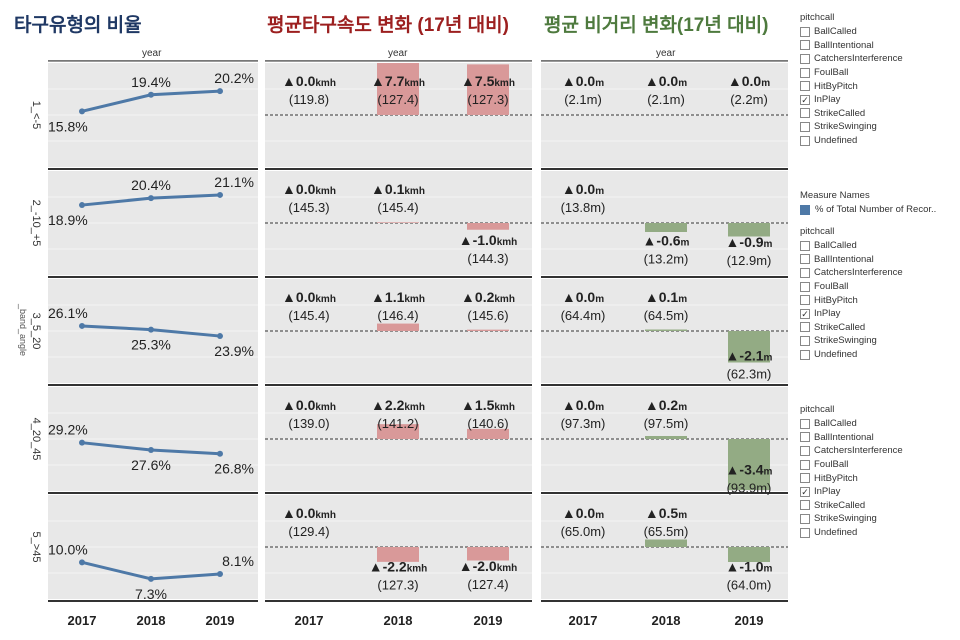 Image resolution: width=960 pixels, height=640 pixels. Describe the element at coordinates (398, 297) in the screenshot. I see `change-label: ▲1.1kmh` at that location.